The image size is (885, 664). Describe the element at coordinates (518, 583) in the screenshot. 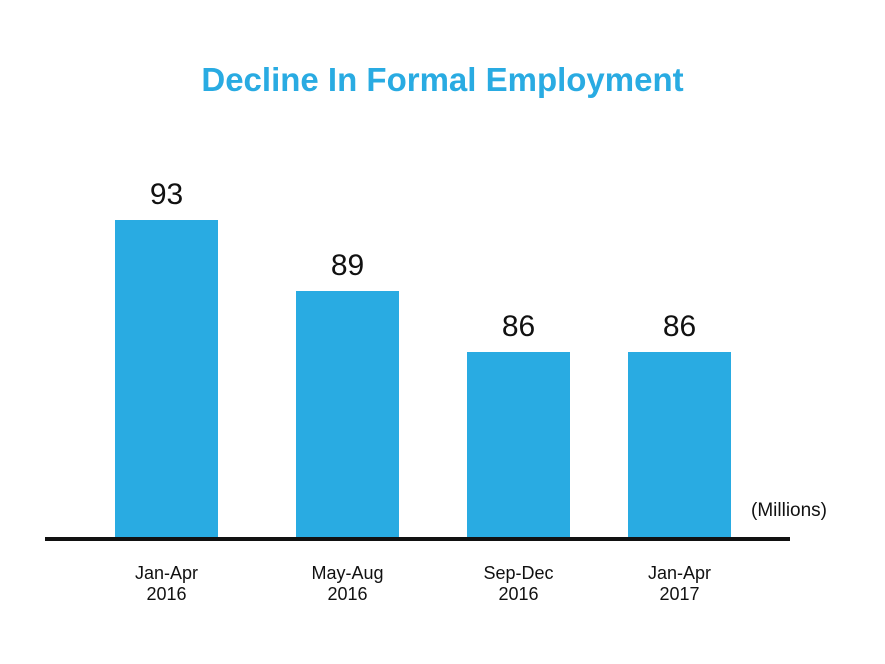

I see `category-label: Sep-Dec 2016` at that location.